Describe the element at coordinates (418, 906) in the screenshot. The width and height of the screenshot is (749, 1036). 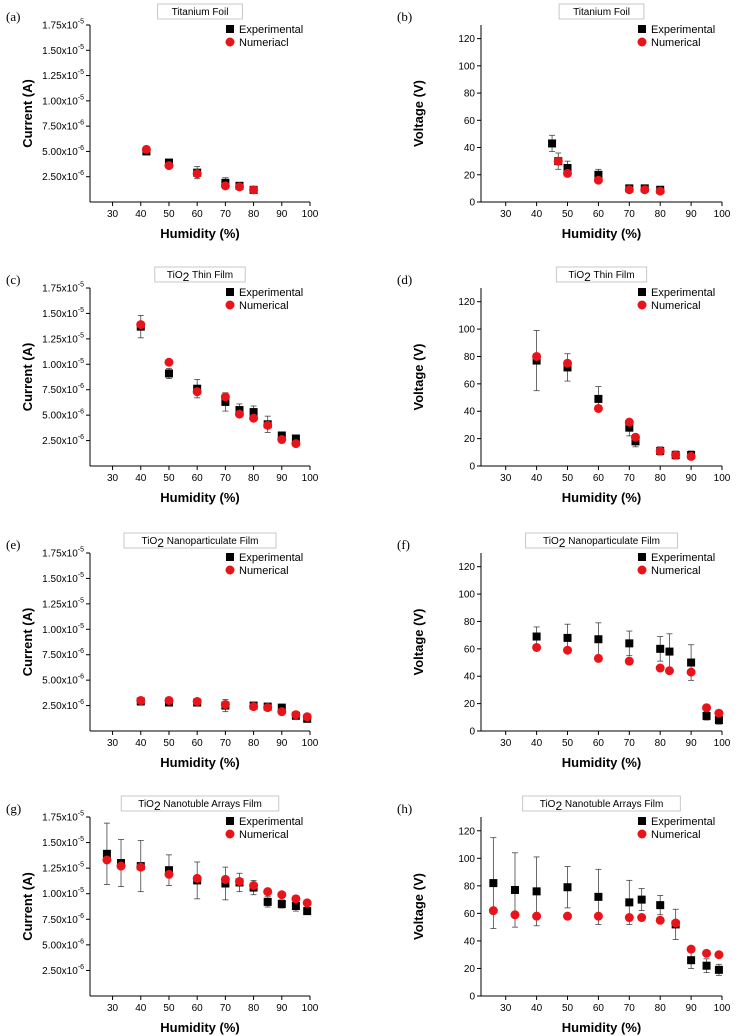
I see `y-axis-title: Voltage (V)` at that location.